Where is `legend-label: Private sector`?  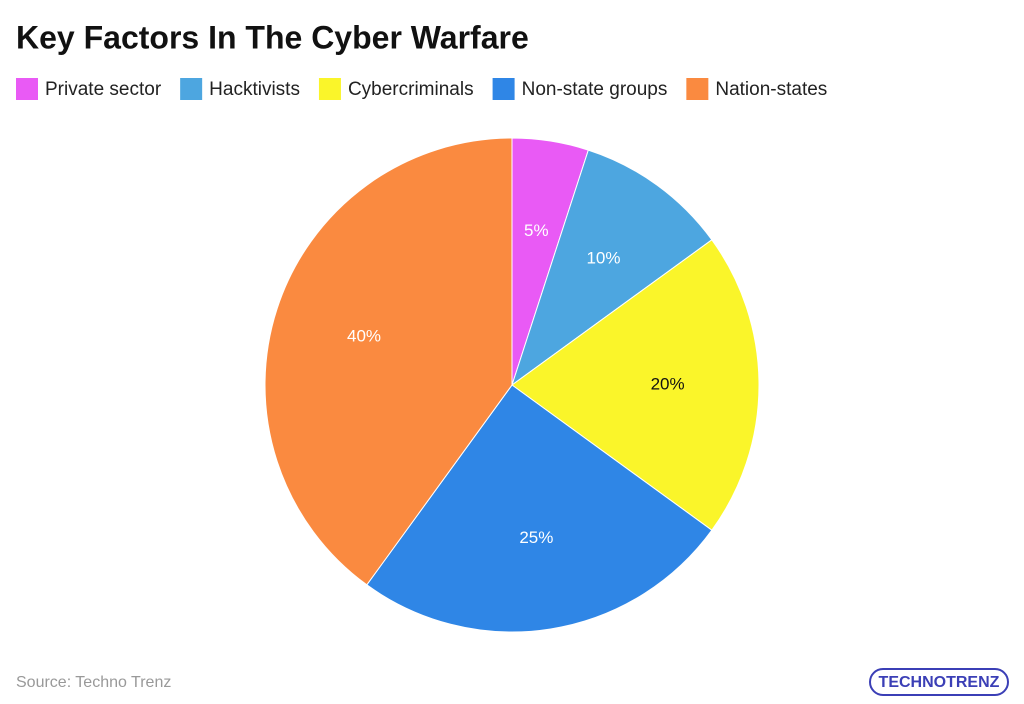
legend-label: Private sector is located at coordinates (103, 89).